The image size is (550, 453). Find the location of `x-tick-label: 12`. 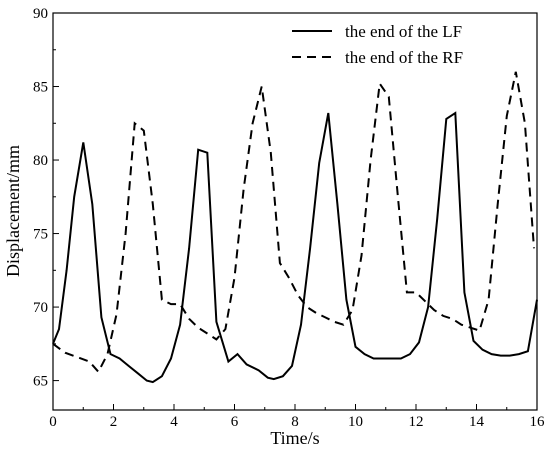

x-tick-label: 12 is located at coordinates (416, 422).